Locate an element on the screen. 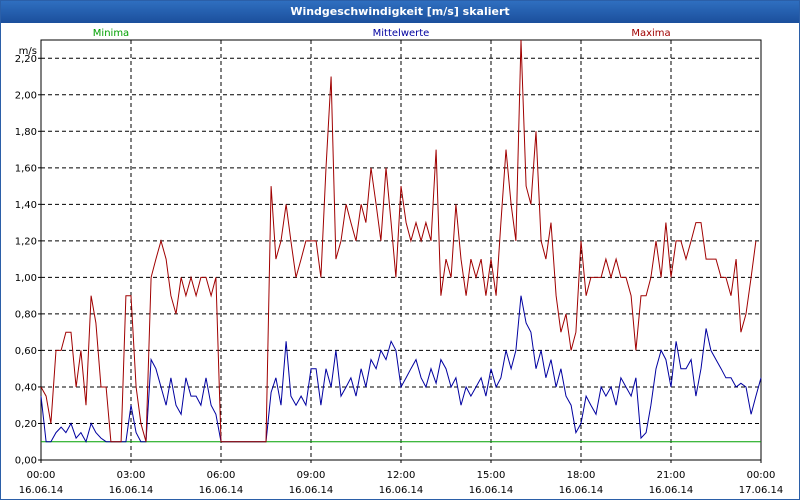  y-tick-label: 0,20 is located at coordinates (26, 424).